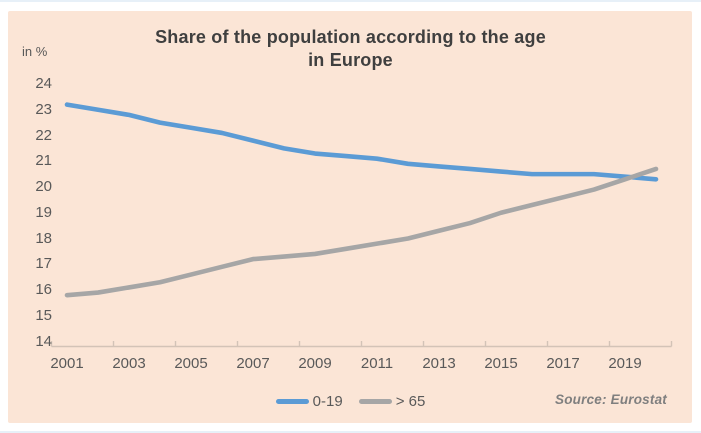  I want to click on y-tick-label: 22, so click(43, 135).